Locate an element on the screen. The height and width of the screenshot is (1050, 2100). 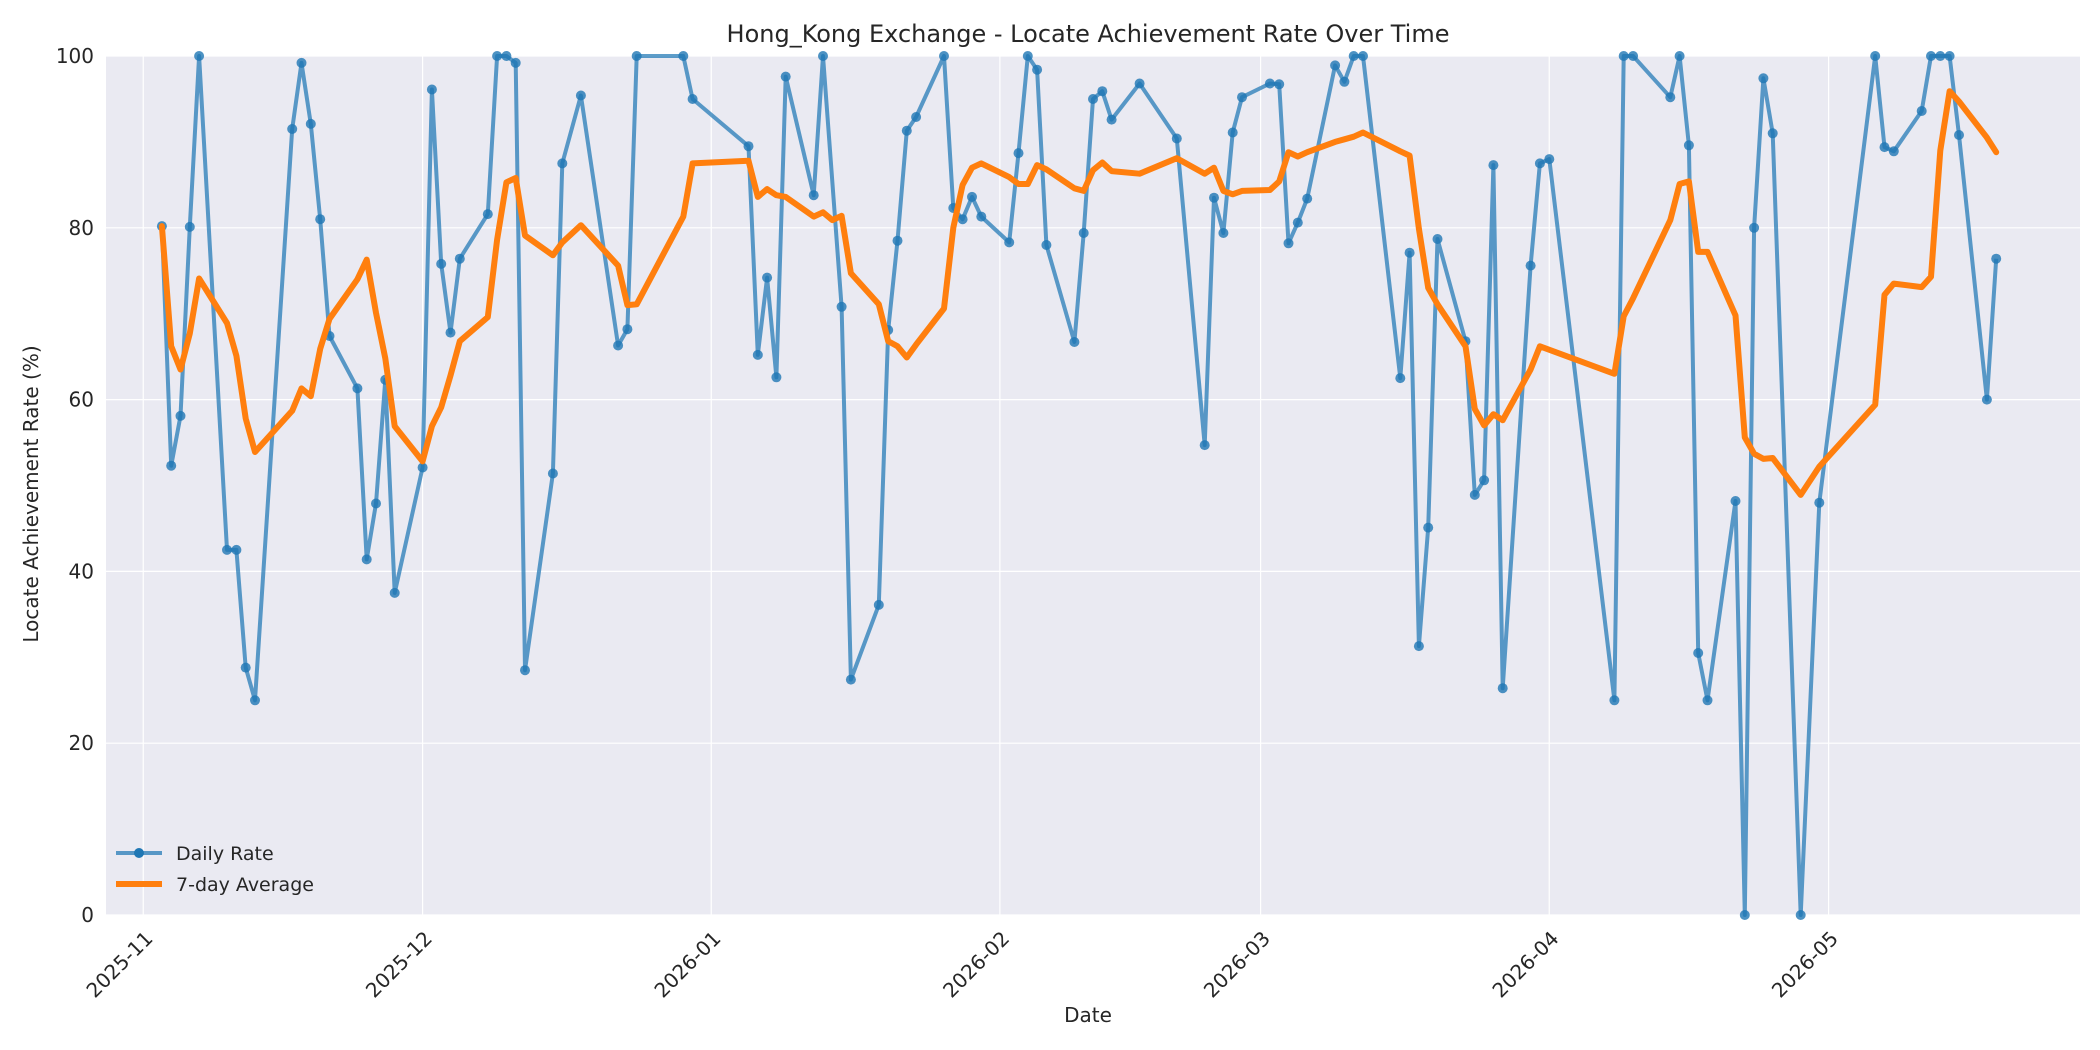
x-axis-label: Date is located at coordinates (1088, 1015).